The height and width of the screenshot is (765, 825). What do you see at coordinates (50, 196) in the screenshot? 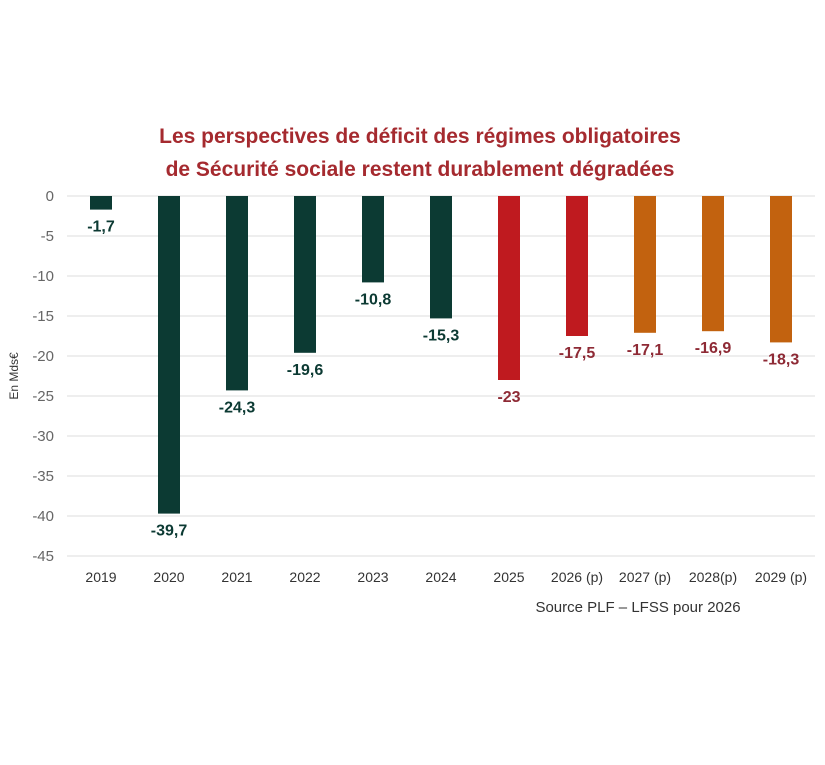
I see `y-tick-label: 0` at bounding box center [50, 196].